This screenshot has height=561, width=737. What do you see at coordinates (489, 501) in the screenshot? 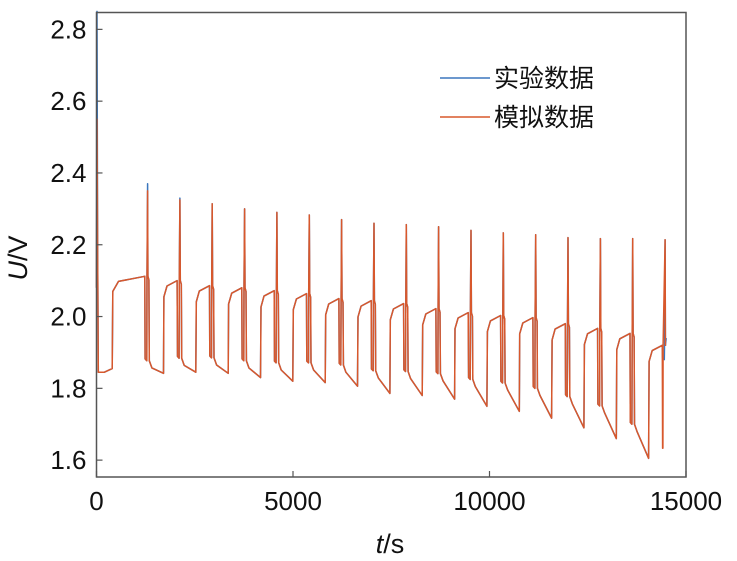
I see `x-tick-label: 10000` at bounding box center [489, 501].